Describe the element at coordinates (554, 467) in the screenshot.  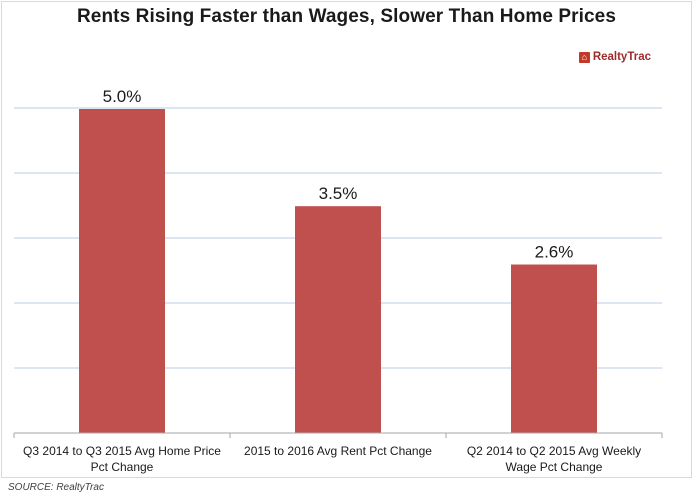
I see `category-label: Wage Pct Change` at that location.